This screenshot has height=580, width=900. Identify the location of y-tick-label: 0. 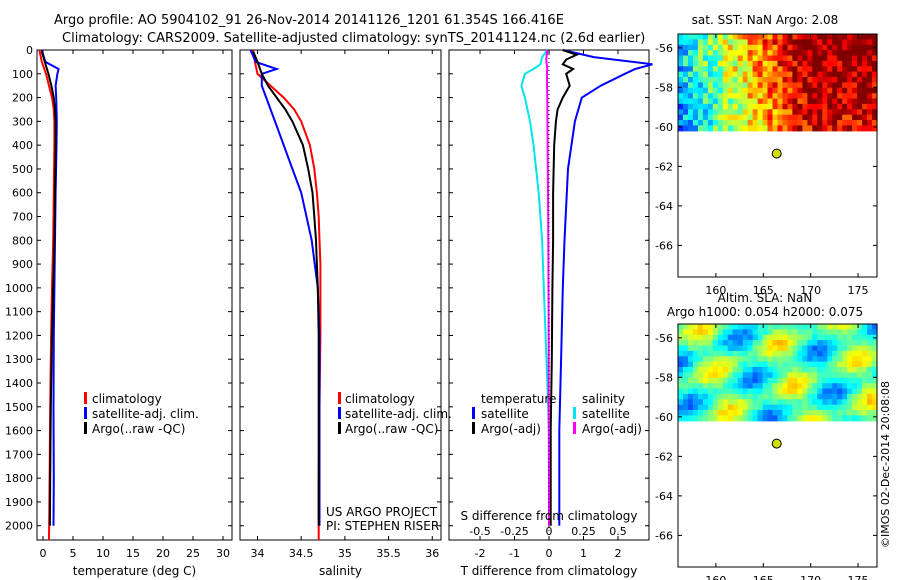
(29, 50).